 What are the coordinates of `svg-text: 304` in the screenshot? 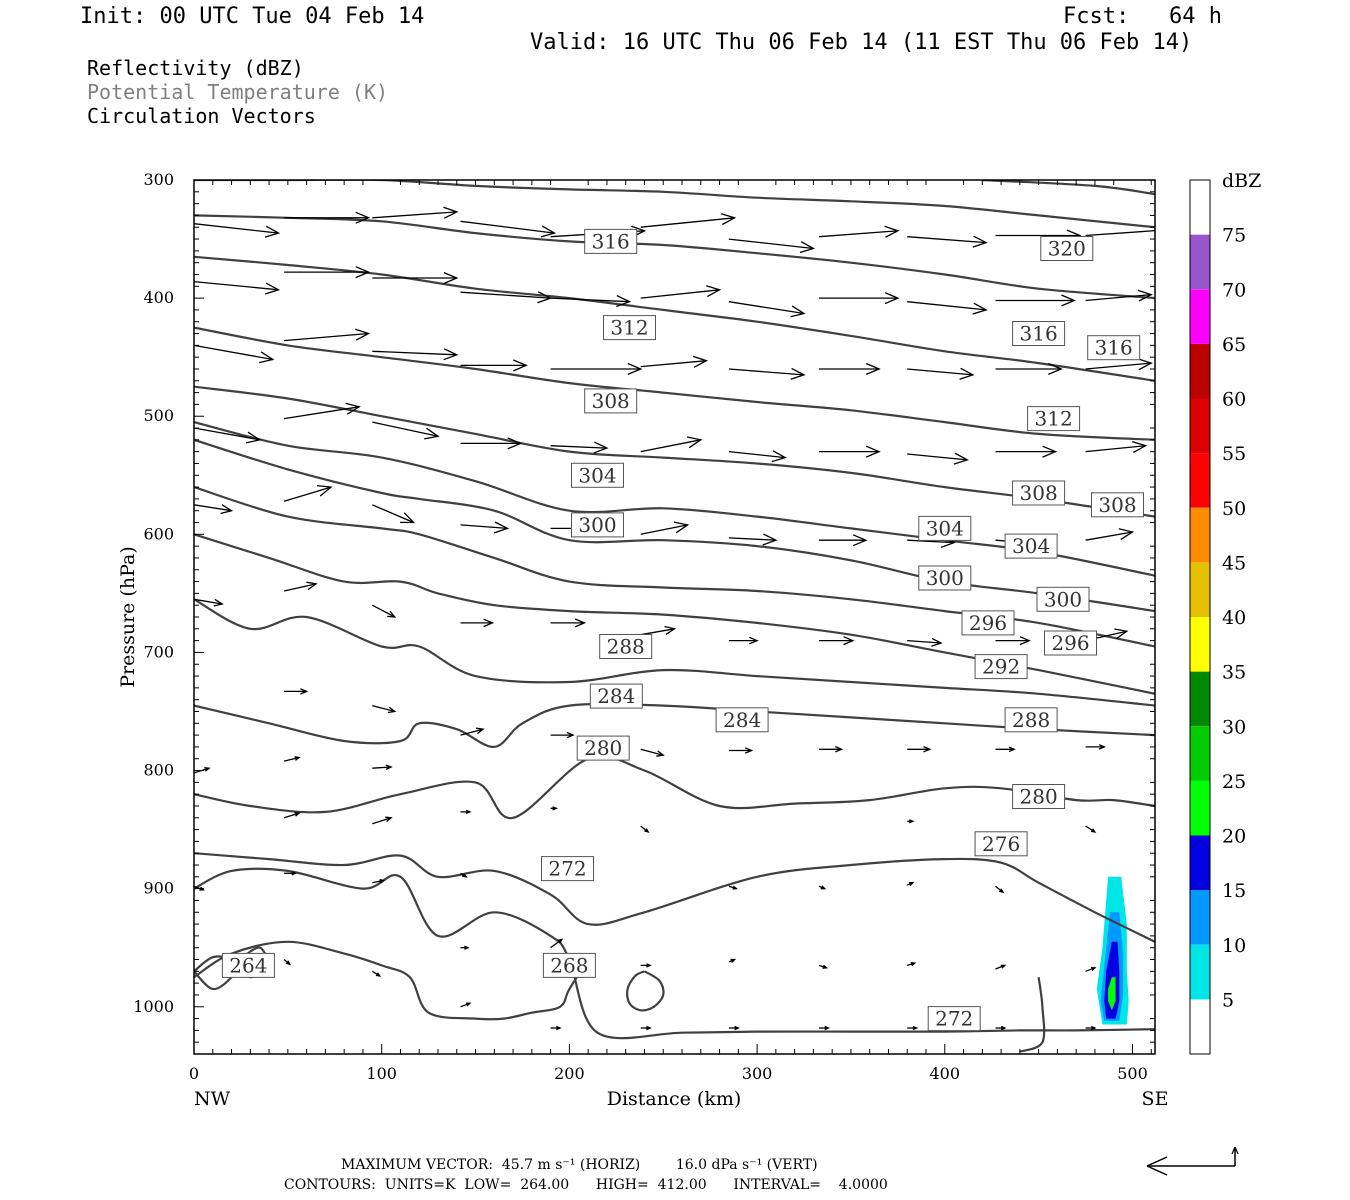 It's located at (945, 528).